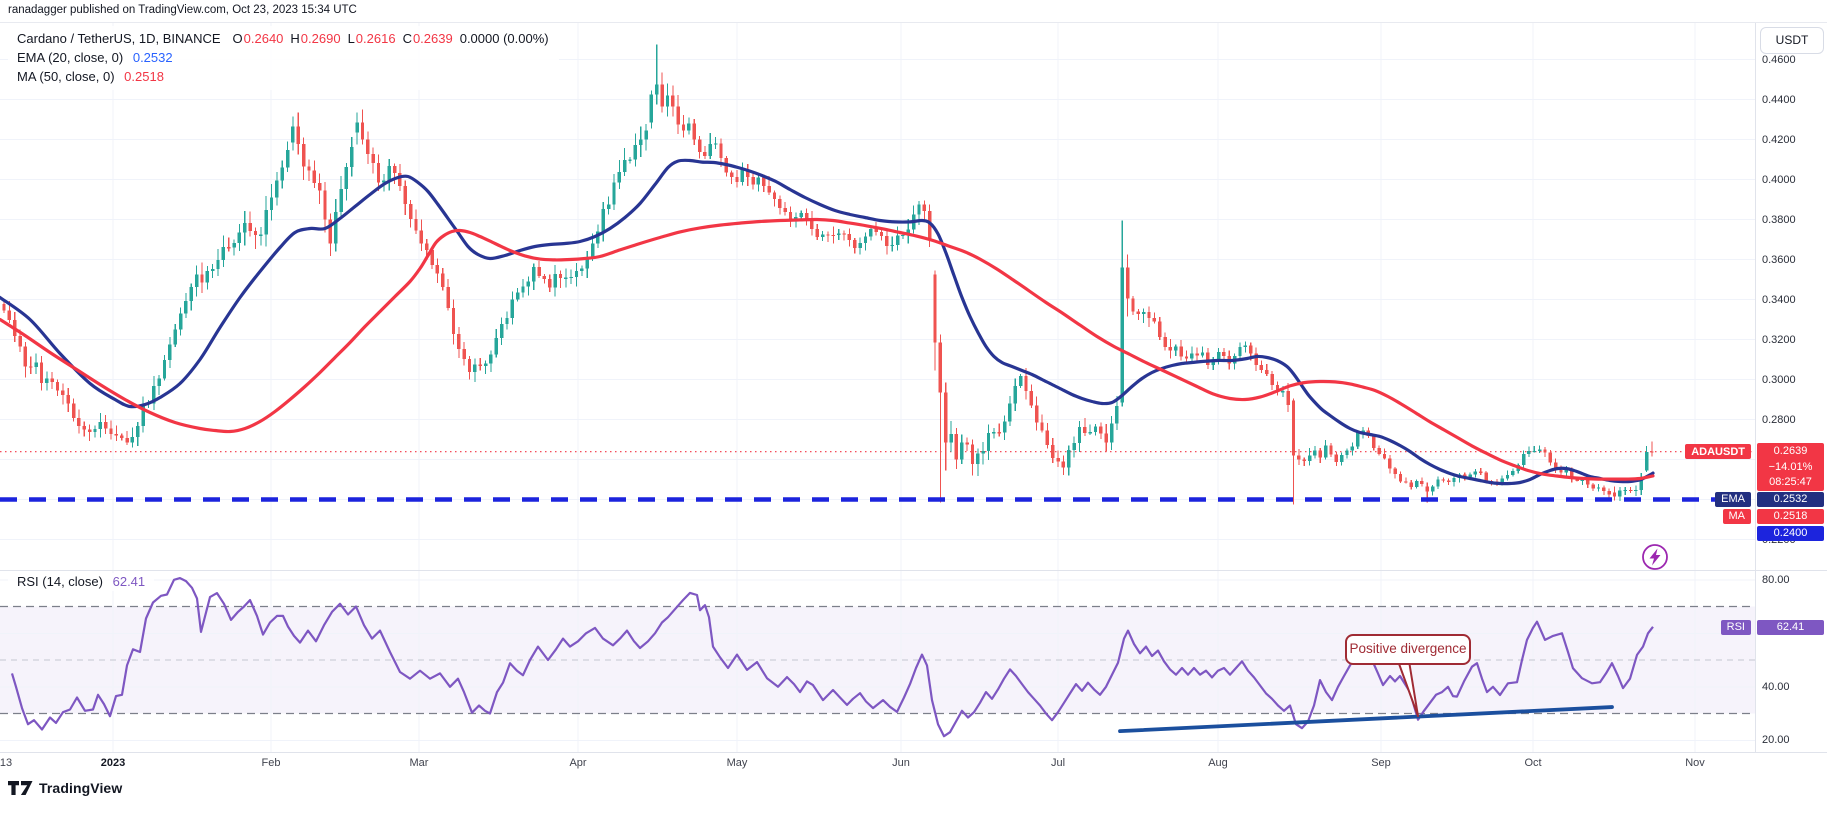 The height and width of the screenshot is (815, 1827). What do you see at coordinates (737, 763) in the screenshot?
I see `time-tick-may: May` at bounding box center [737, 763].